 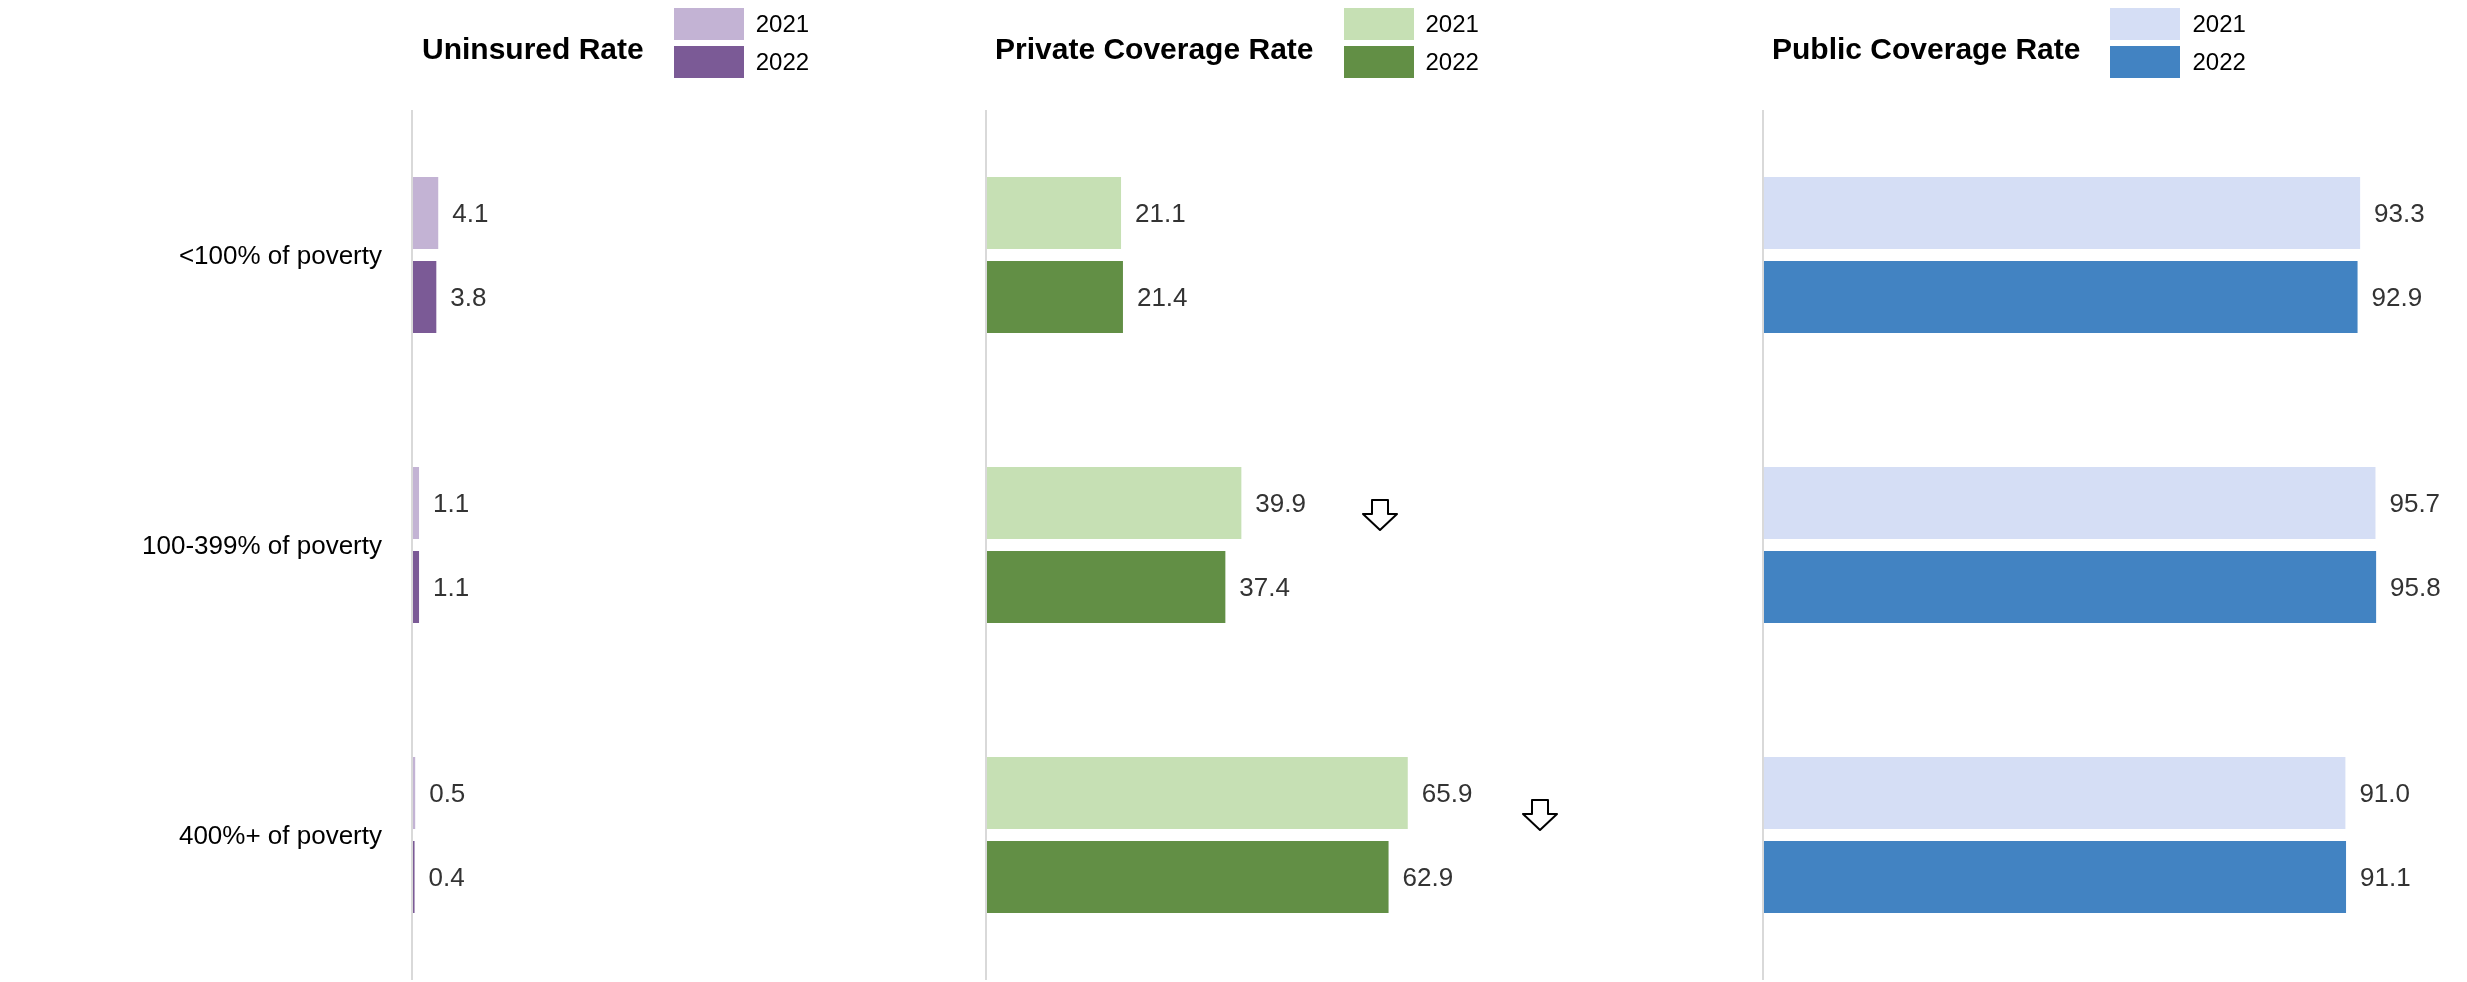 I want to click on data-label: 91.0, so click(x=2385, y=793).